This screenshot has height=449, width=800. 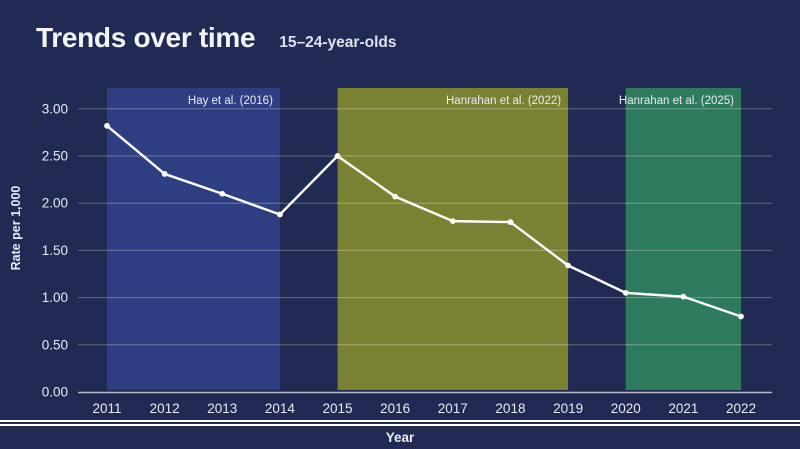 I want to click on x-tick-label: 2016, so click(x=395, y=408).